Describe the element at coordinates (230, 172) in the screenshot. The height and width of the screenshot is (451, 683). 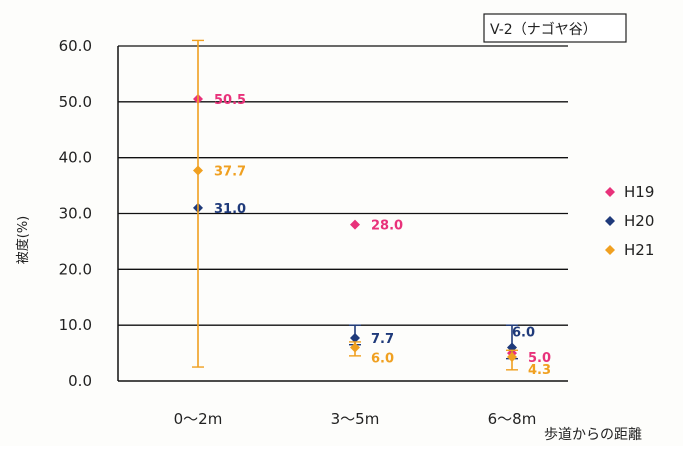
I see `data-label-h21: 37.7` at that location.